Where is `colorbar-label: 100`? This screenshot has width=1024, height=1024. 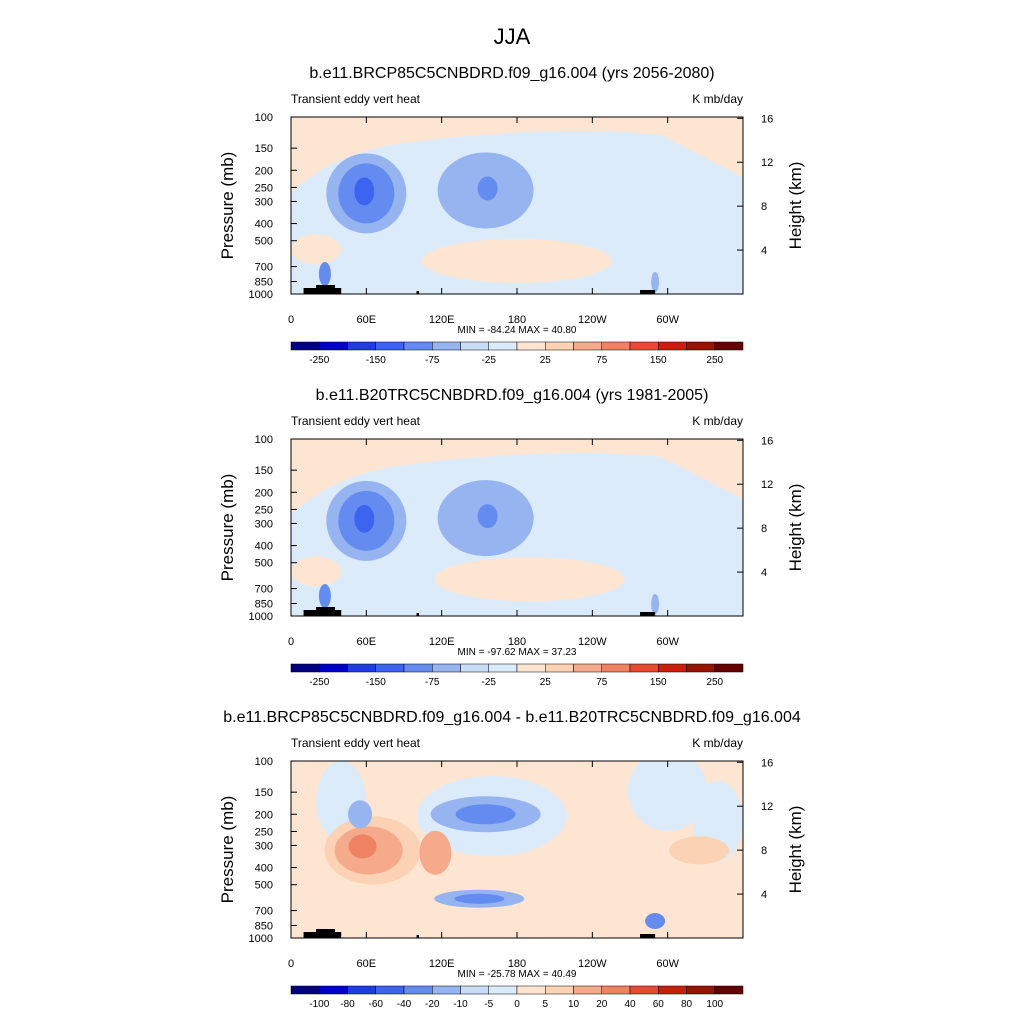
colorbar-label: 100 is located at coordinates (714, 1004).